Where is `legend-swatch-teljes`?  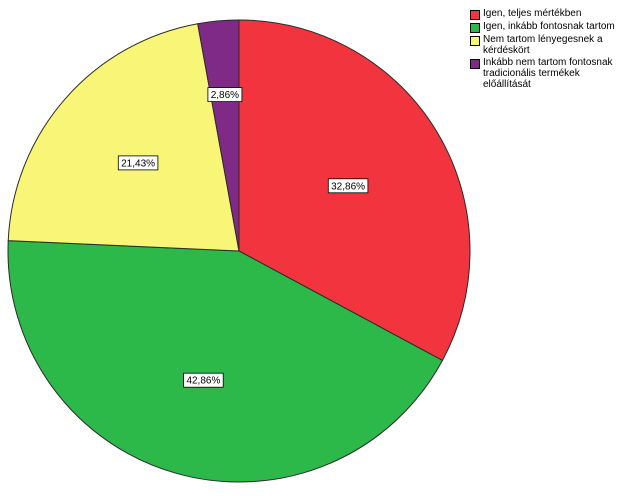 legend-swatch-teljes is located at coordinates (475, 15).